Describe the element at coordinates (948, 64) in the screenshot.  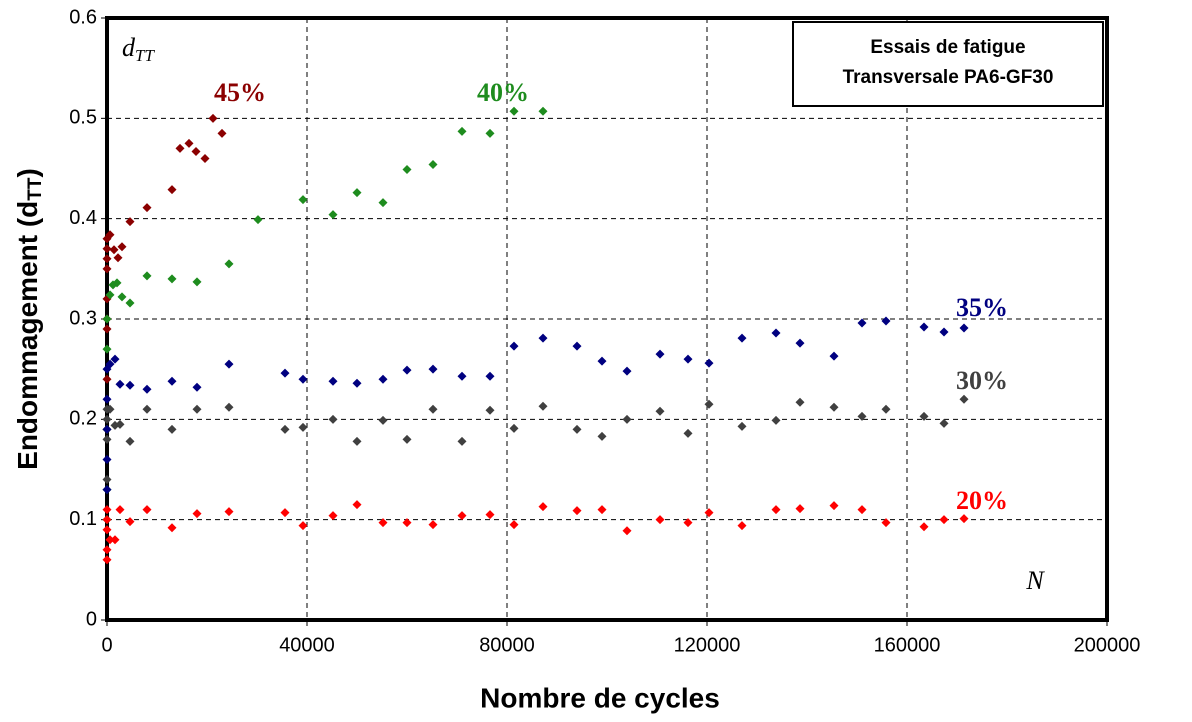
I see `title-box` at that location.